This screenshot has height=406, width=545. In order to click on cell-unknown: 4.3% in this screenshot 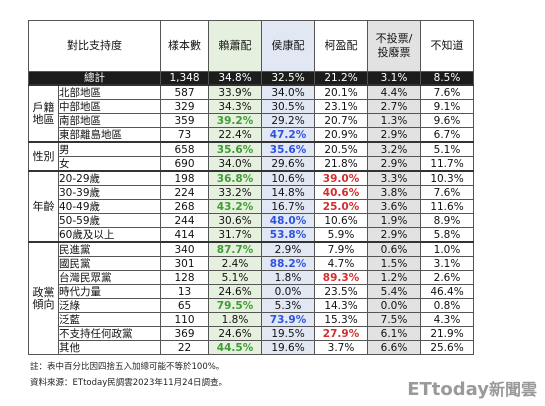, I will do `click(447, 319)`.